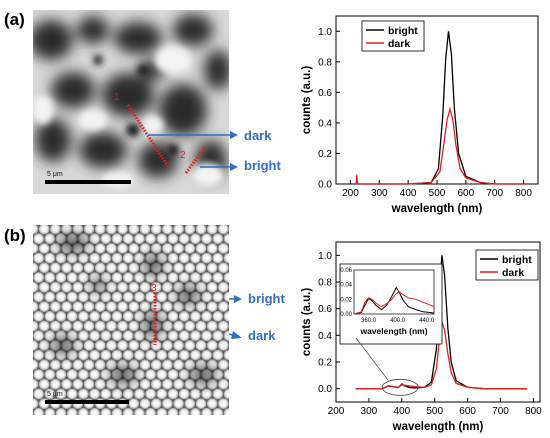 The width and height of the screenshot is (550, 438). What do you see at coordinates (234, 167) in the screenshot?
I see `arrow-a-bright-head` at bounding box center [234, 167].